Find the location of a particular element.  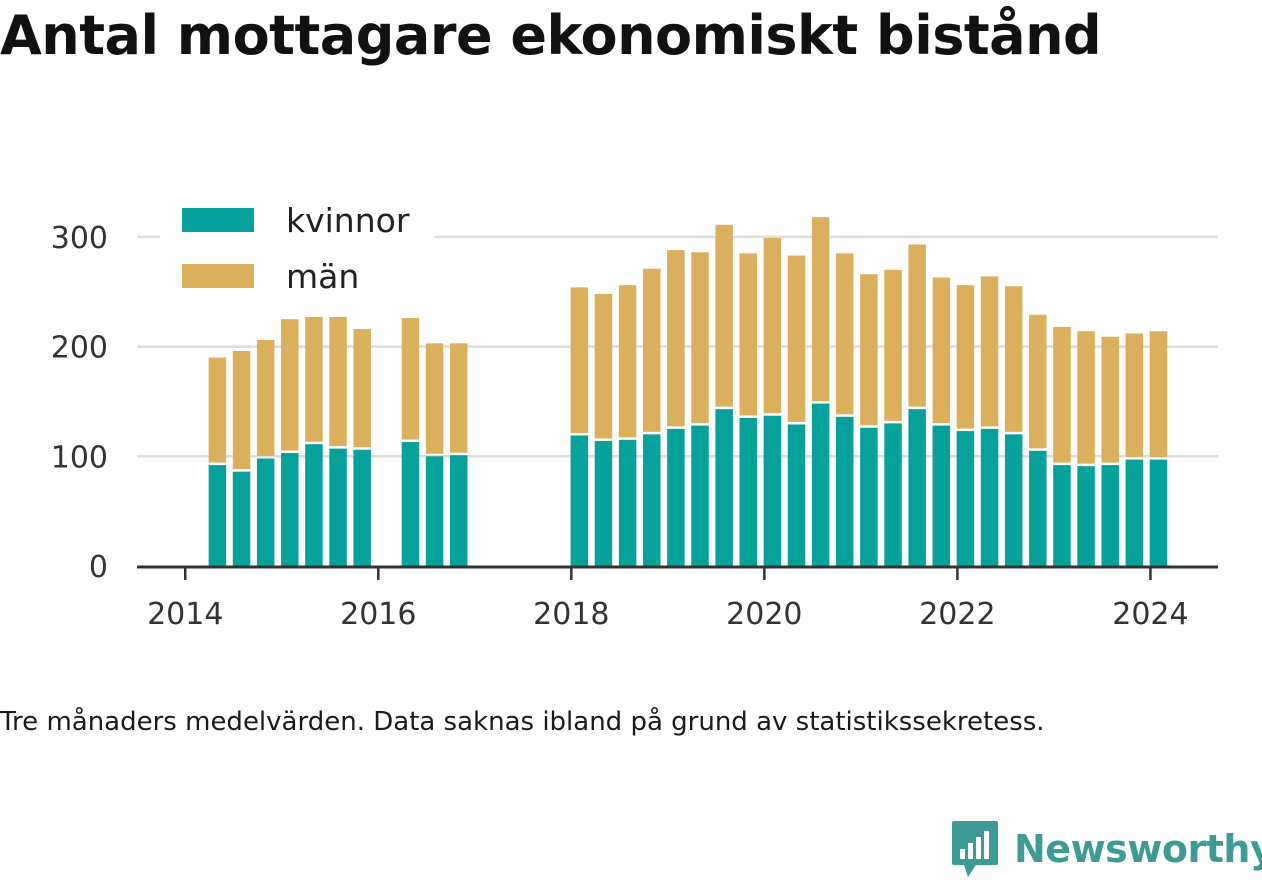

x-tick-label: 2016 is located at coordinates (378, 614).